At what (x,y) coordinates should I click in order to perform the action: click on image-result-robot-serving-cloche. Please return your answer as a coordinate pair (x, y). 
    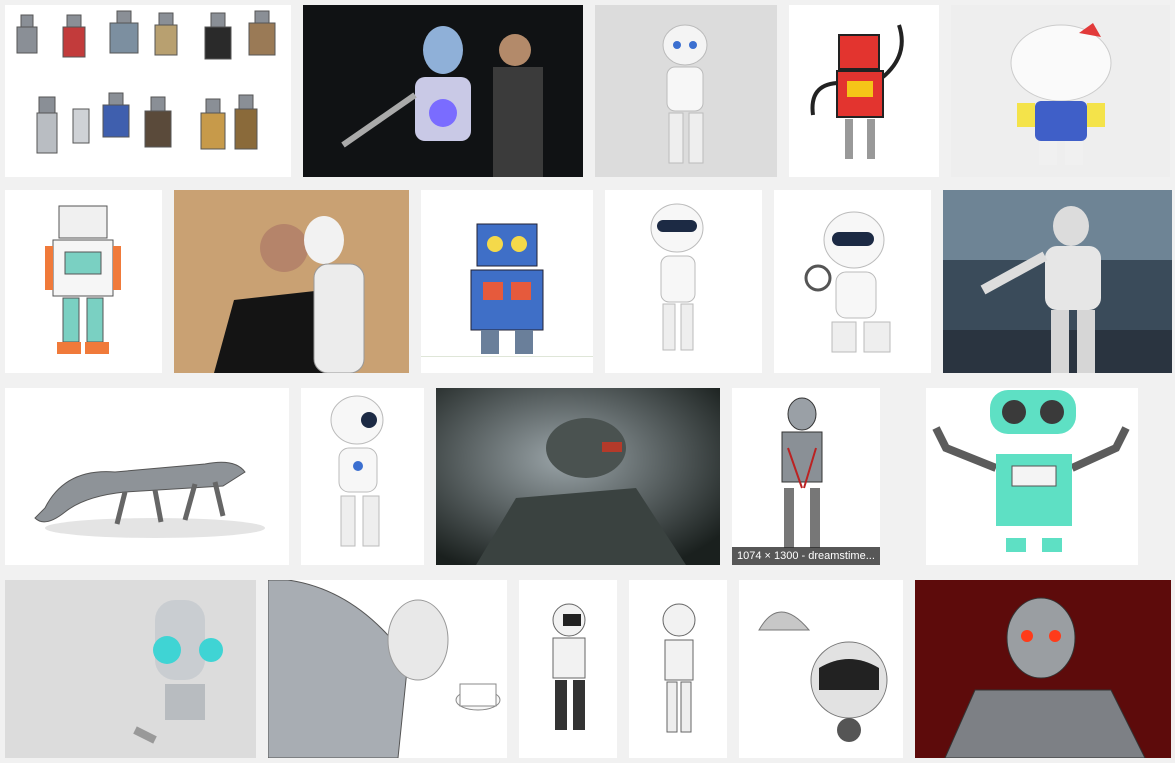
    Looking at the image, I should click on (821, 669).